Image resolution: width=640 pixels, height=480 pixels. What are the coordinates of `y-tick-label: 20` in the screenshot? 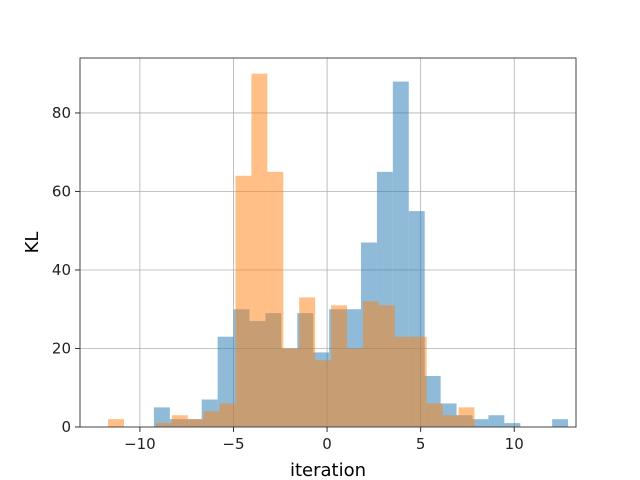 It's located at (61, 348).